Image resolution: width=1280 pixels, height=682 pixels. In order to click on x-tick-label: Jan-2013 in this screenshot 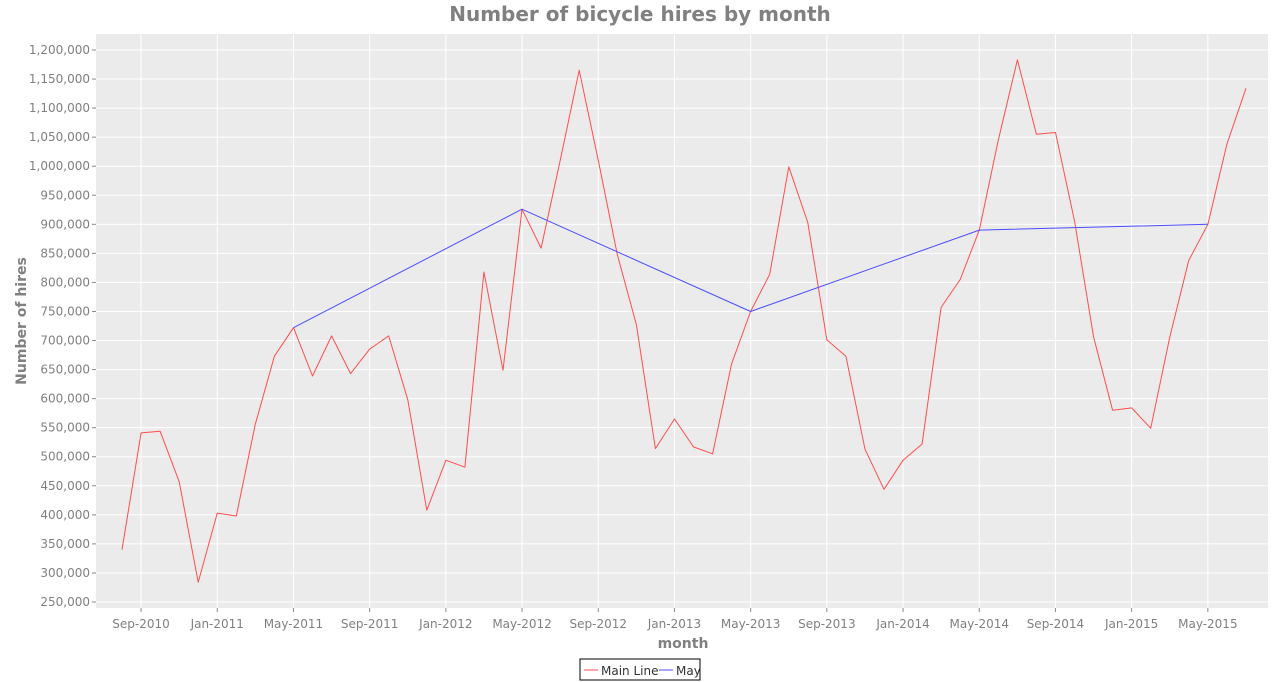, I will do `click(674, 624)`.